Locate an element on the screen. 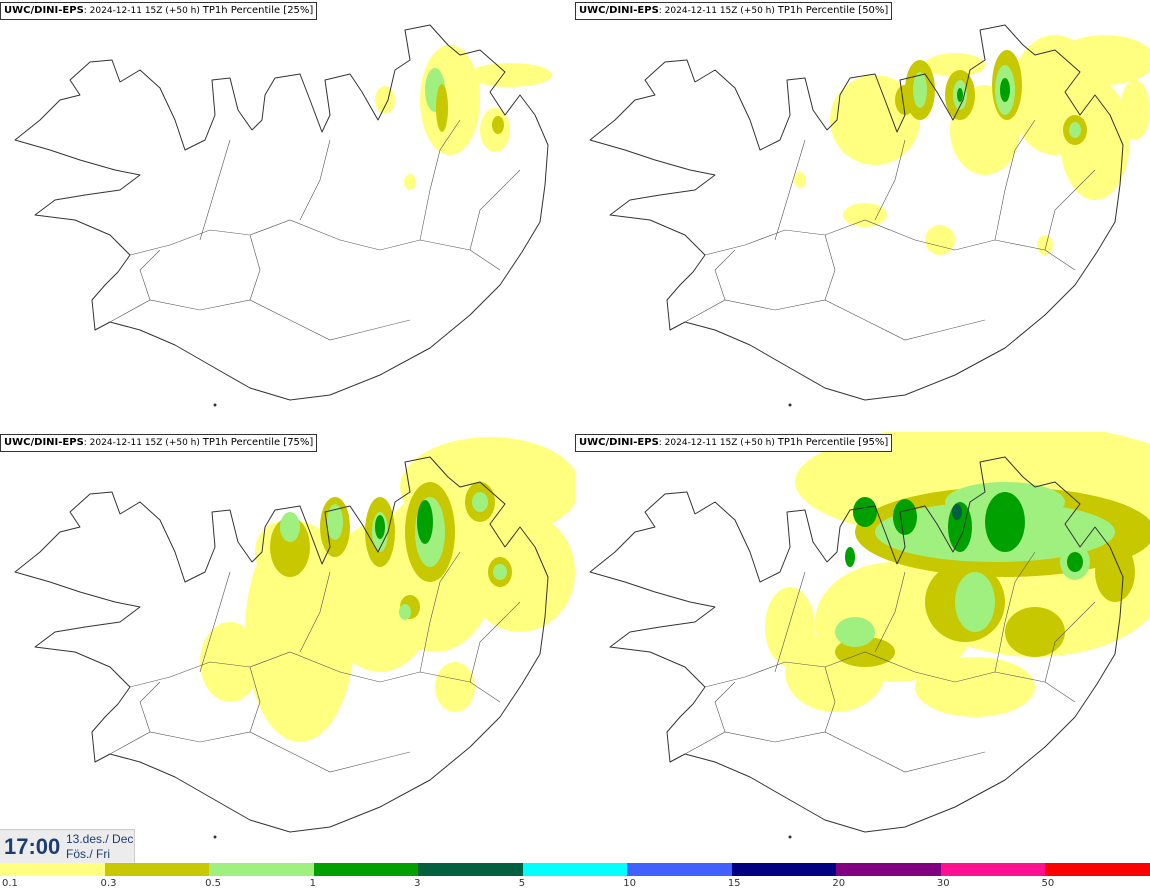 The image size is (1150, 891). colorbar-label: 30 is located at coordinates (943, 883).